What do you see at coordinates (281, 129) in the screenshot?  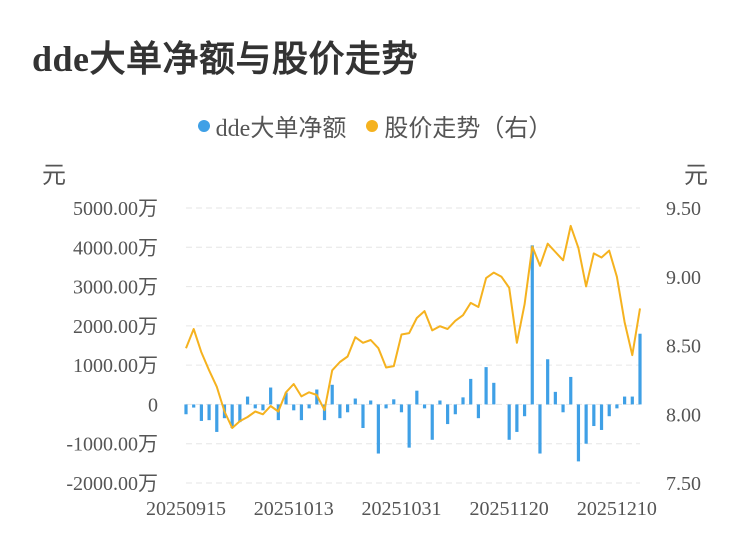 I see `legend-label-bar: dde大单净额` at bounding box center [281, 129].